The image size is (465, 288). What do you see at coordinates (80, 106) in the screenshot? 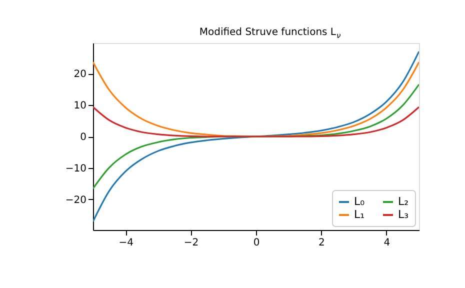
I see `y-tick-label: 10` at bounding box center [80, 106].